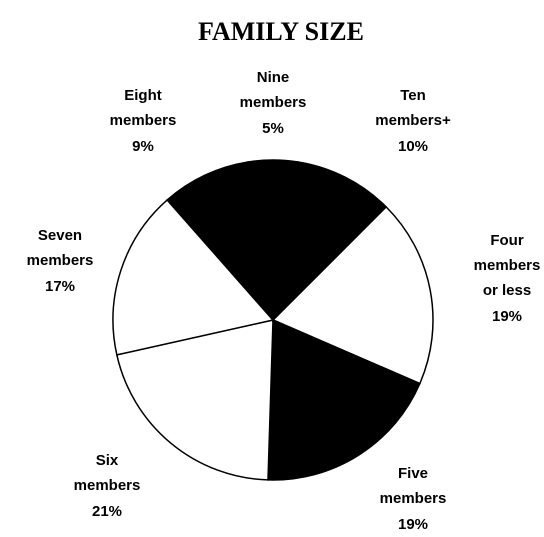  What do you see at coordinates (507, 265) in the screenshot?
I see `category-label: Four members or less` at bounding box center [507, 265].